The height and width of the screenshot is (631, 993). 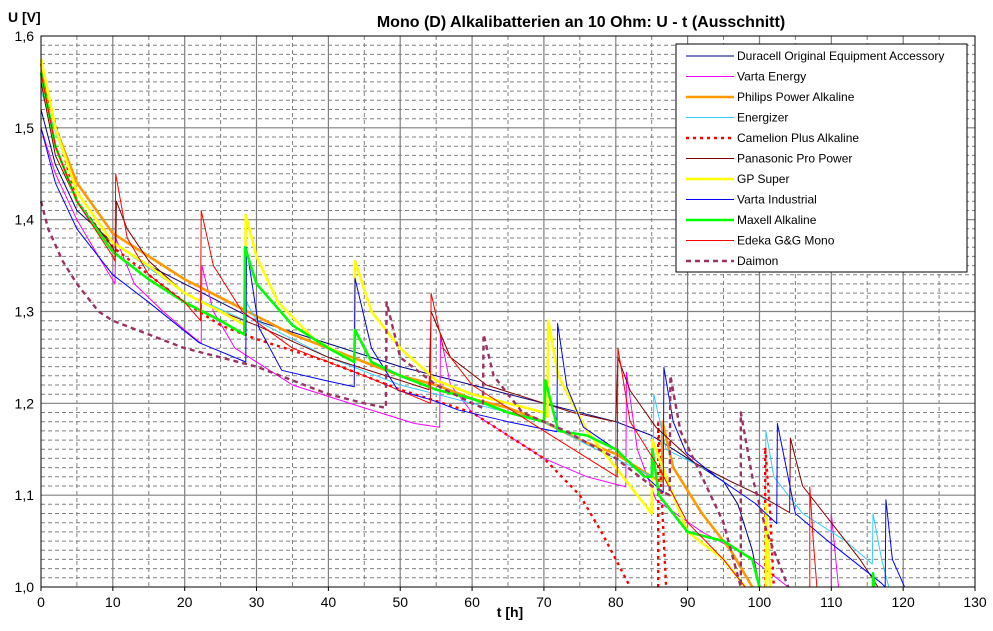 What do you see at coordinates (25, 220) in the screenshot?
I see `y-tick-label: 1,4` at bounding box center [25, 220].